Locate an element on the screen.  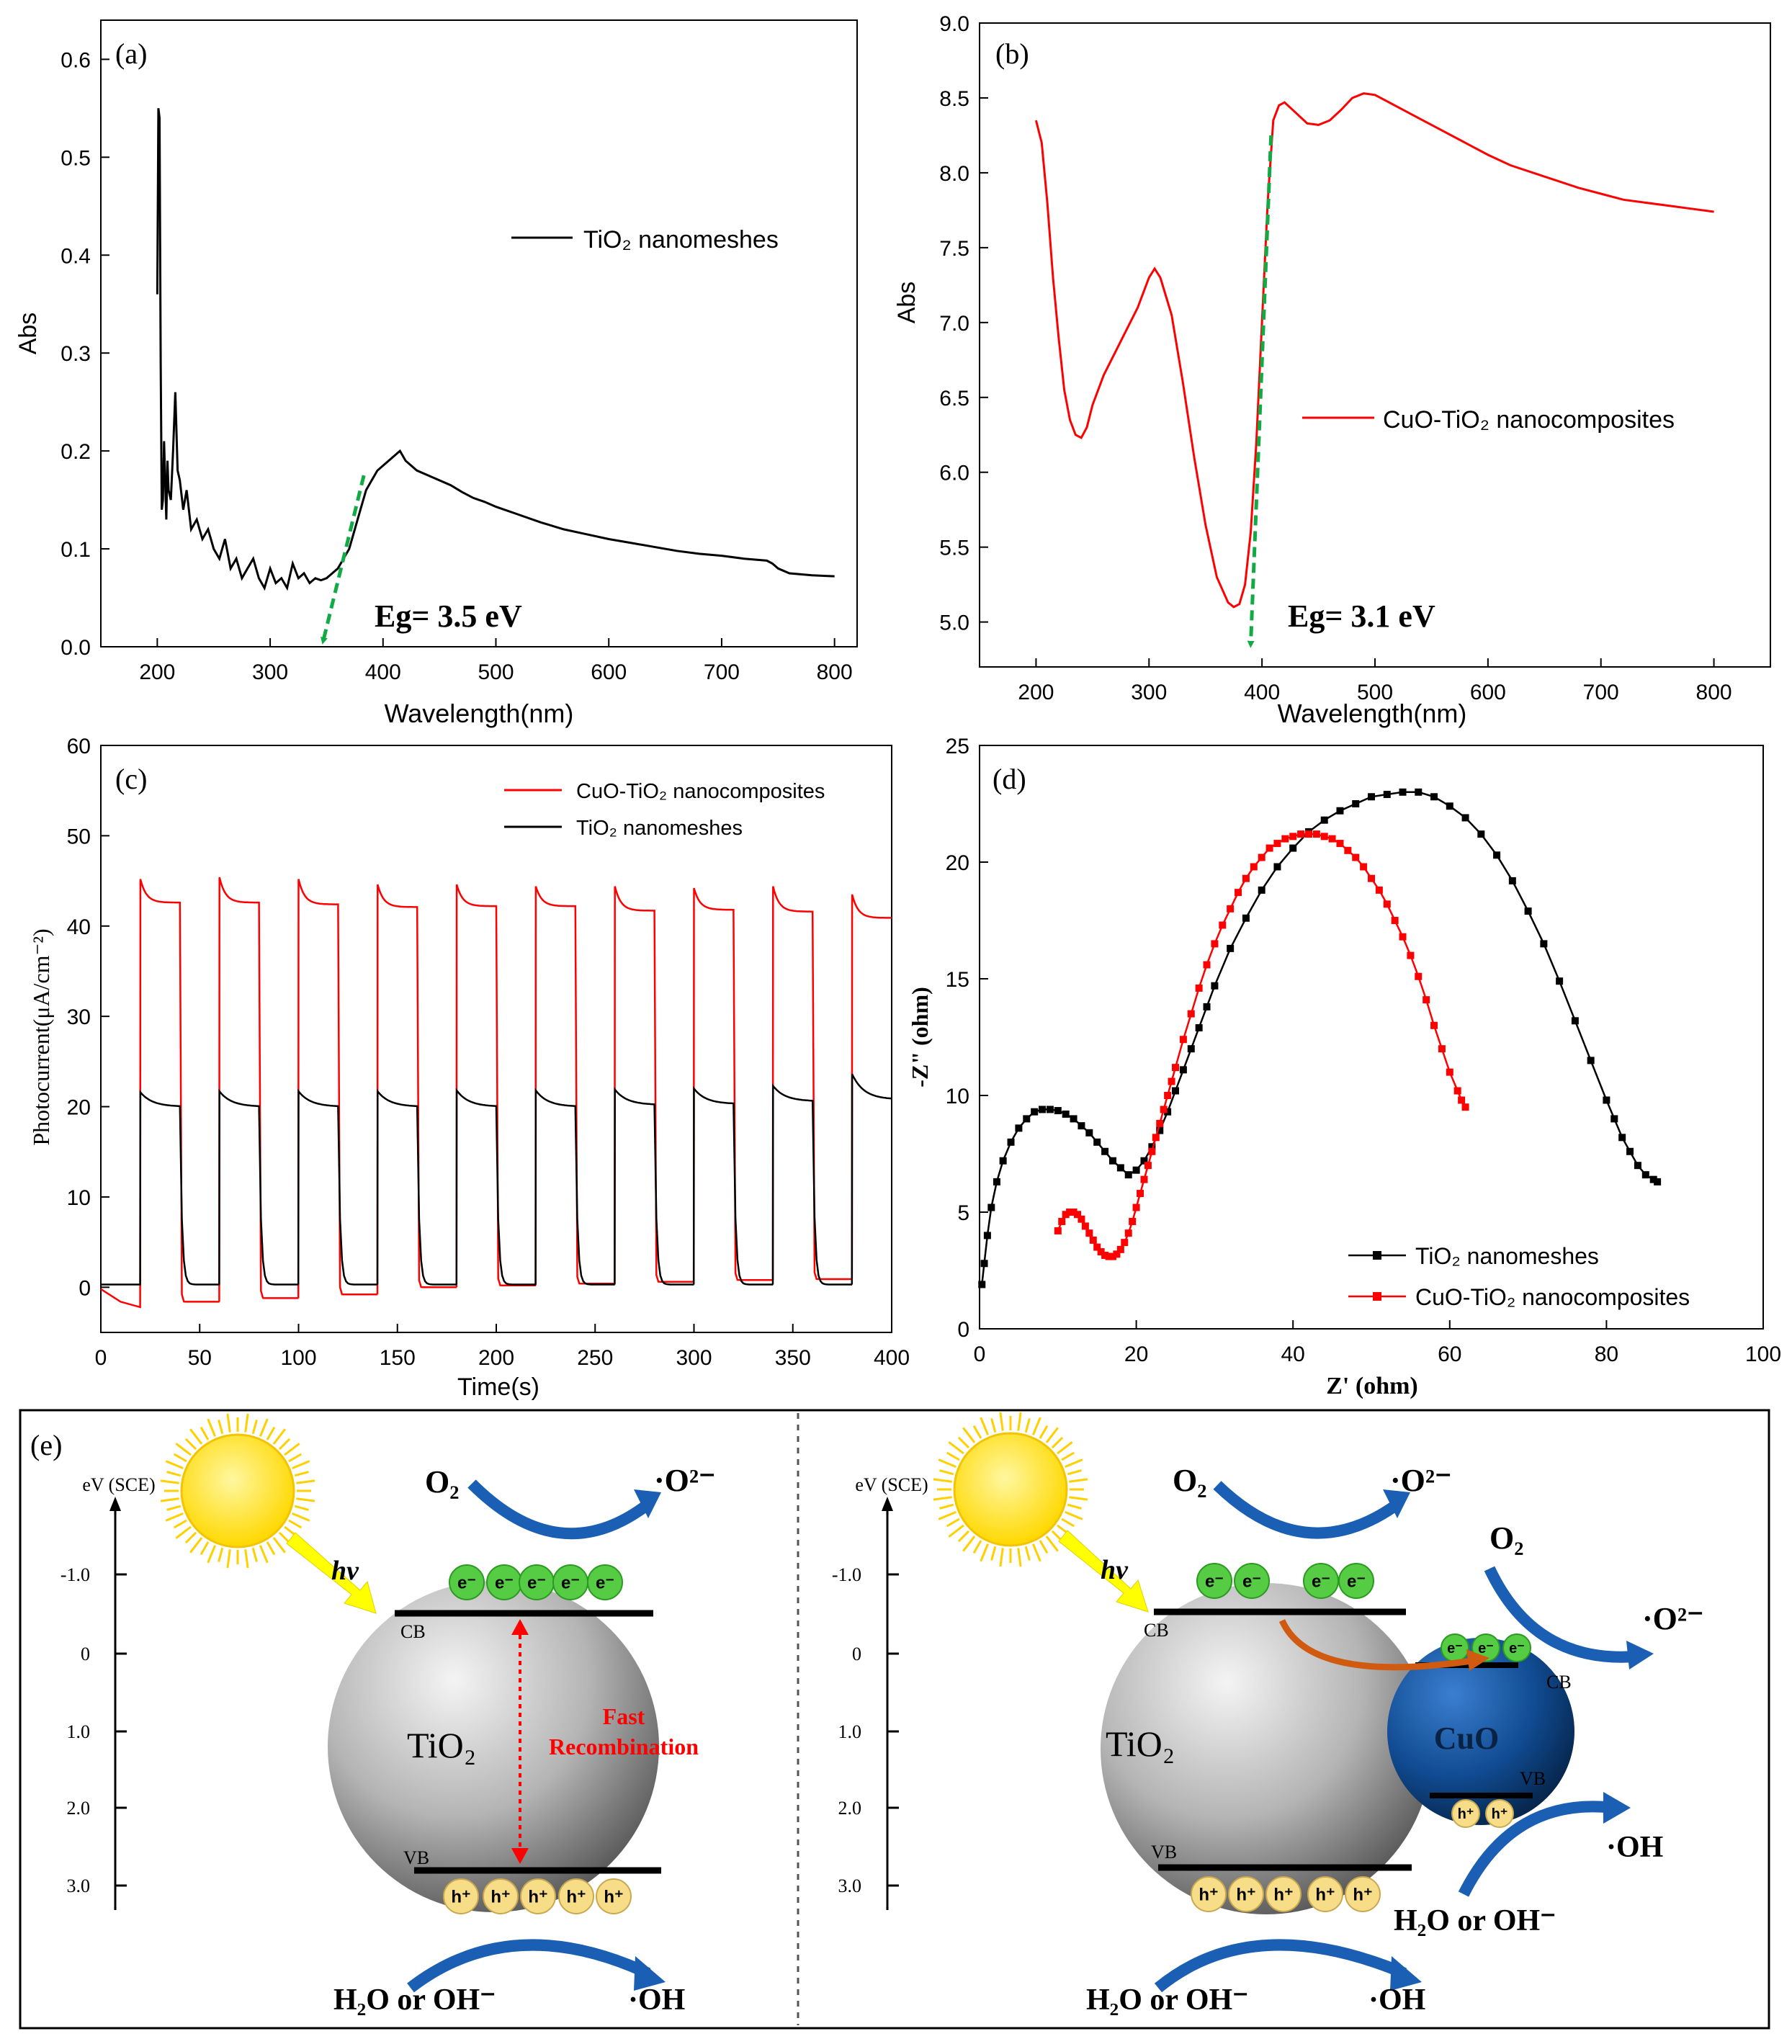
panel-a-ytick-label-3: 0.3 is located at coordinates (76, 354).